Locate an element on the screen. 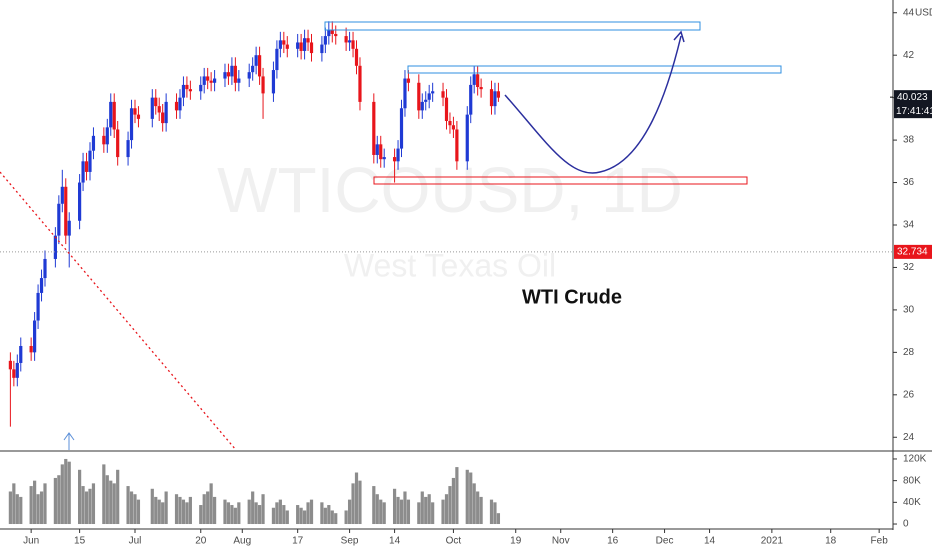 This screenshot has height=550, width=932. event-arrow is located at coordinates (69, 441).